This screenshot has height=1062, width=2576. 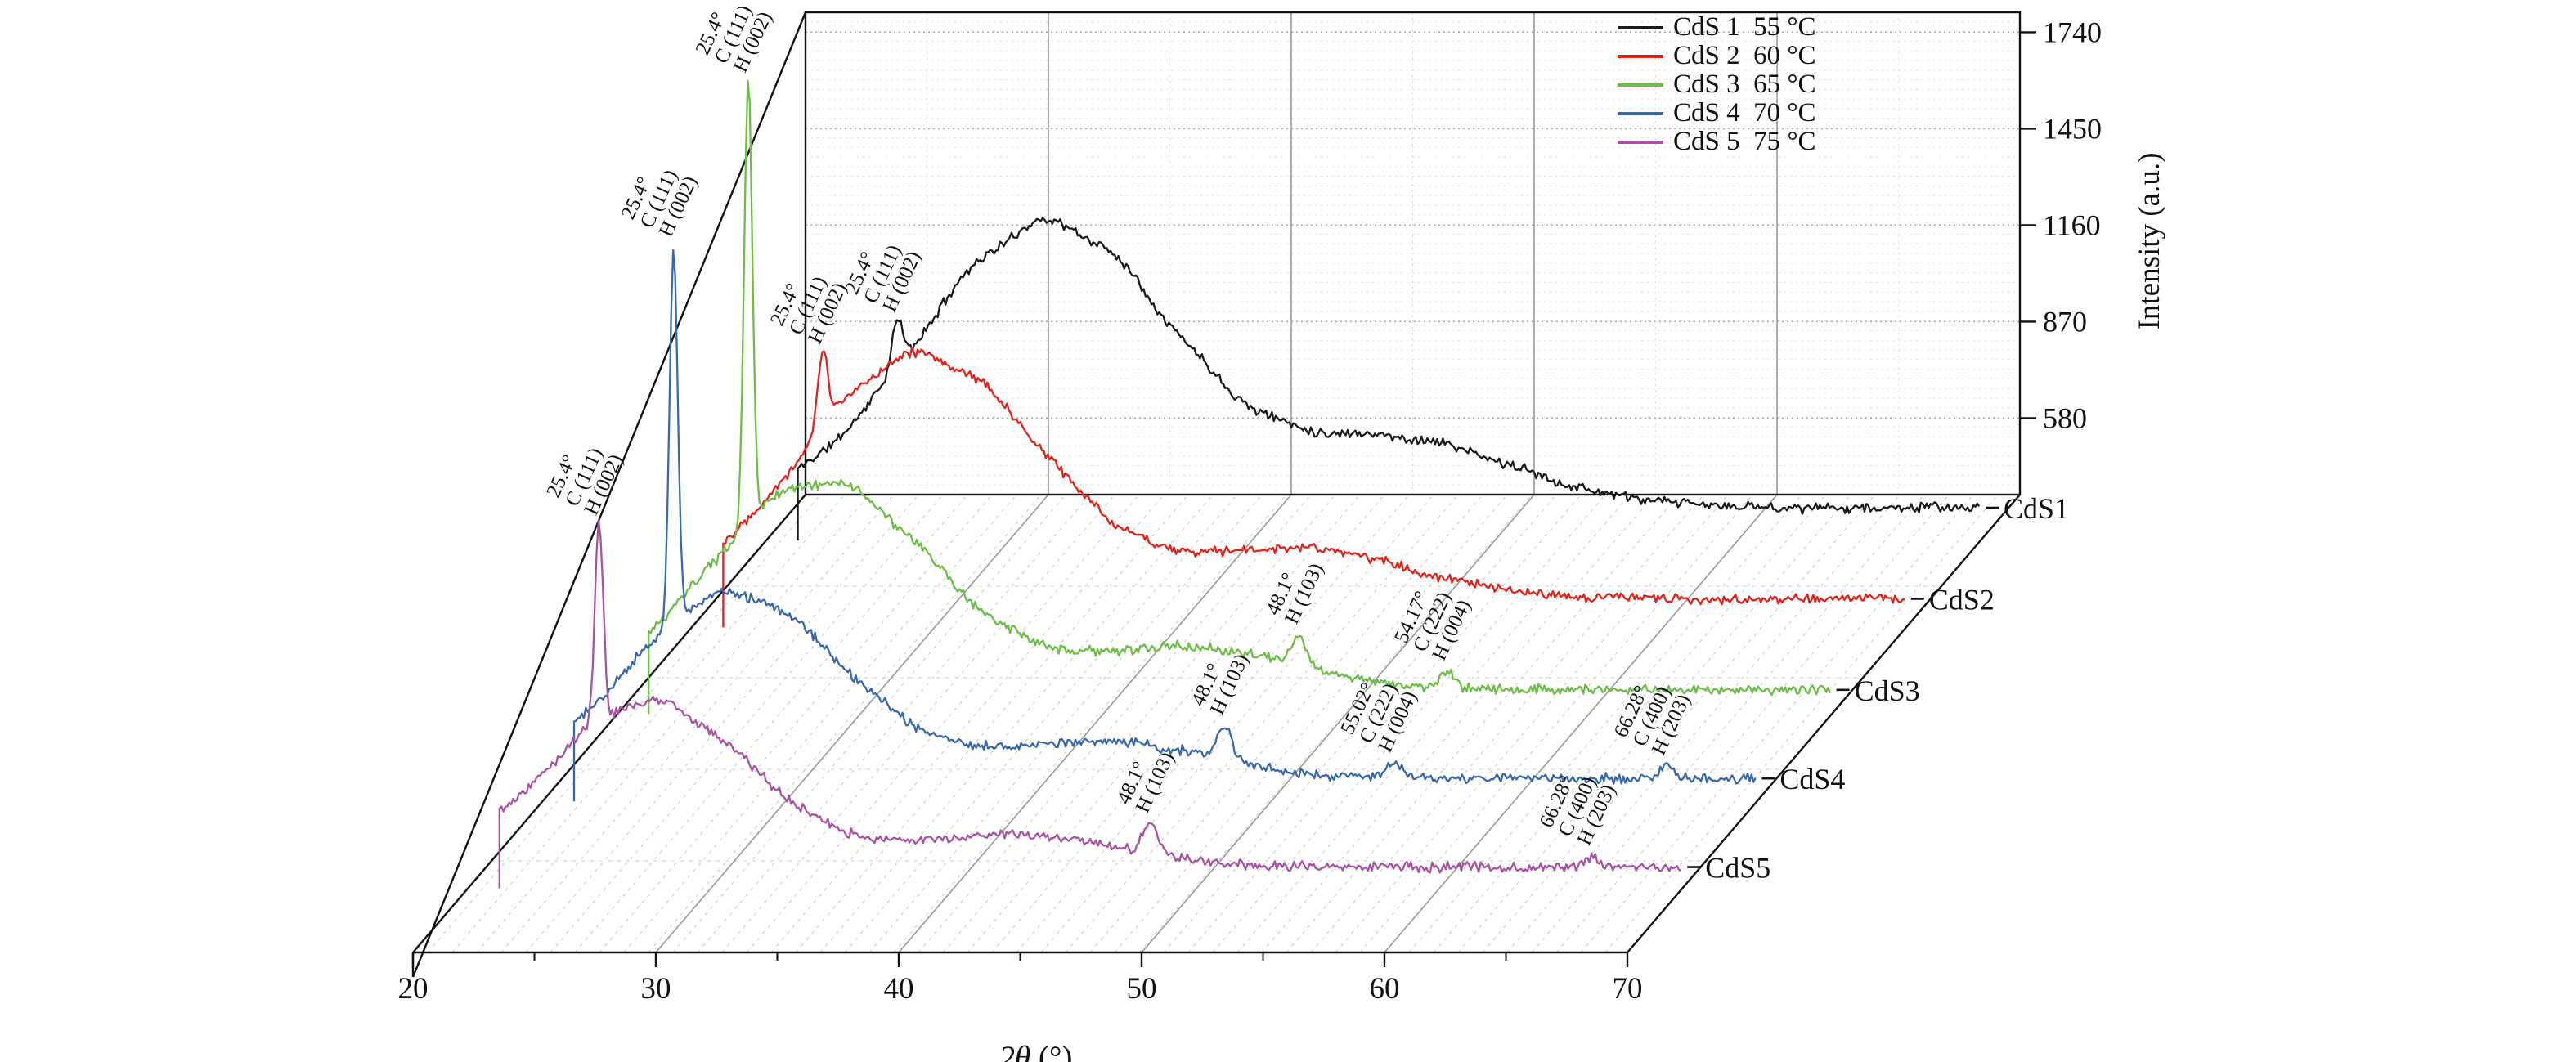 I want to click on intensity-tick-label: 870, so click(x=2065, y=321).